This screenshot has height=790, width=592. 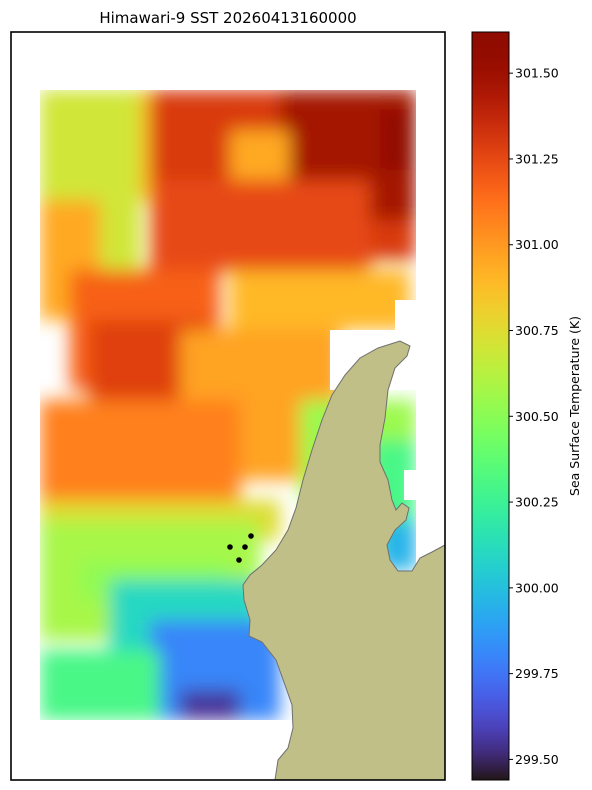 What do you see at coordinates (537, 244) in the screenshot?
I see `colorbar-tick-label: 301.00` at bounding box center [537, 244].